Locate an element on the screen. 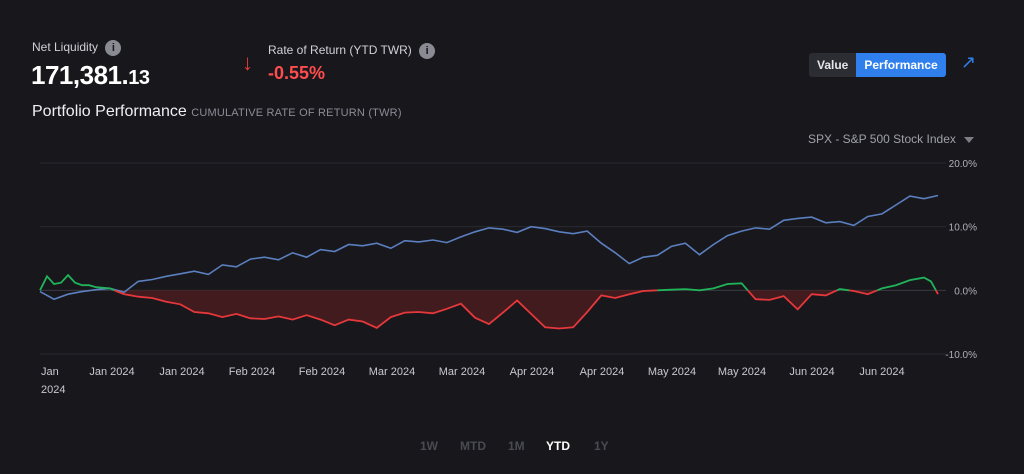 Image resolution: width=1024 pixels, height=474 pixels. y-tick-label: 10.0% is located at coordinates (963, 228).